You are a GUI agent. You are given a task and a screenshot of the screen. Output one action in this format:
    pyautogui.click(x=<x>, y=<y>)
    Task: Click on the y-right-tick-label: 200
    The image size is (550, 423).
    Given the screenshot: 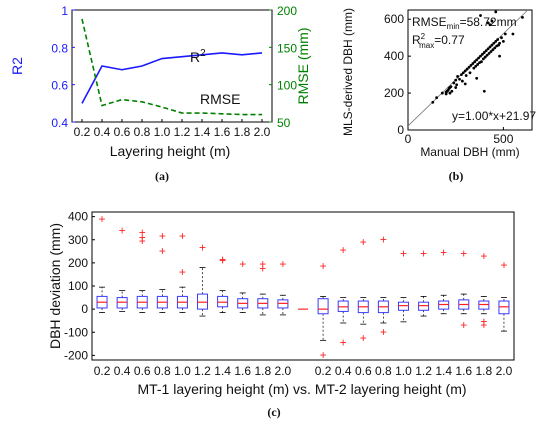 What is the action you would take?
    pyautogui.click(x=287, y=11)
    